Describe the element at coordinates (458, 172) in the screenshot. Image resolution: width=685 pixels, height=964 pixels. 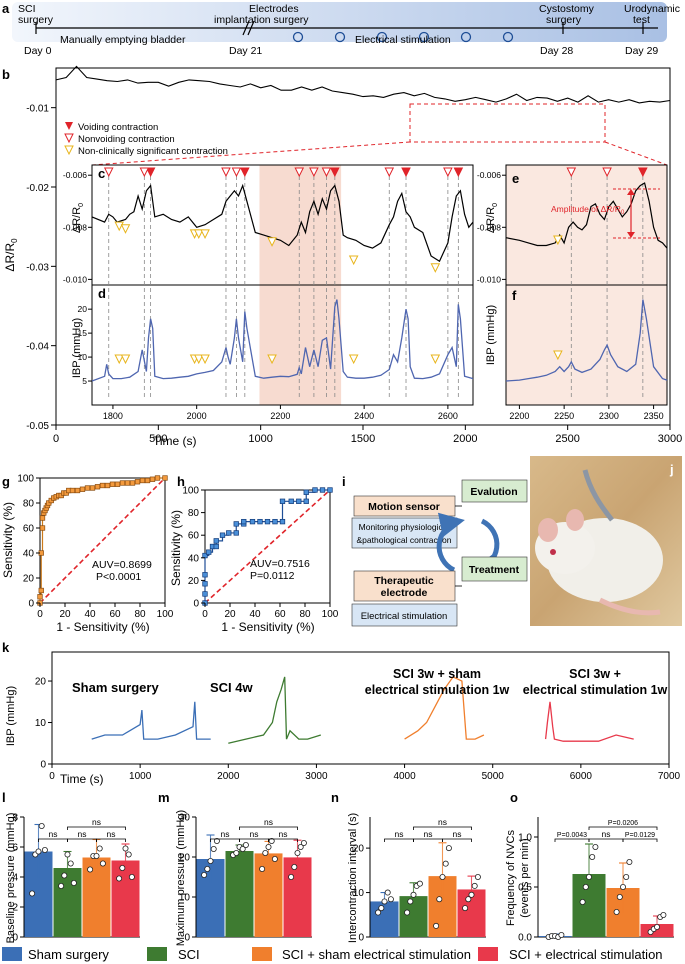
I see `voiding-contraction-marker` at that location.